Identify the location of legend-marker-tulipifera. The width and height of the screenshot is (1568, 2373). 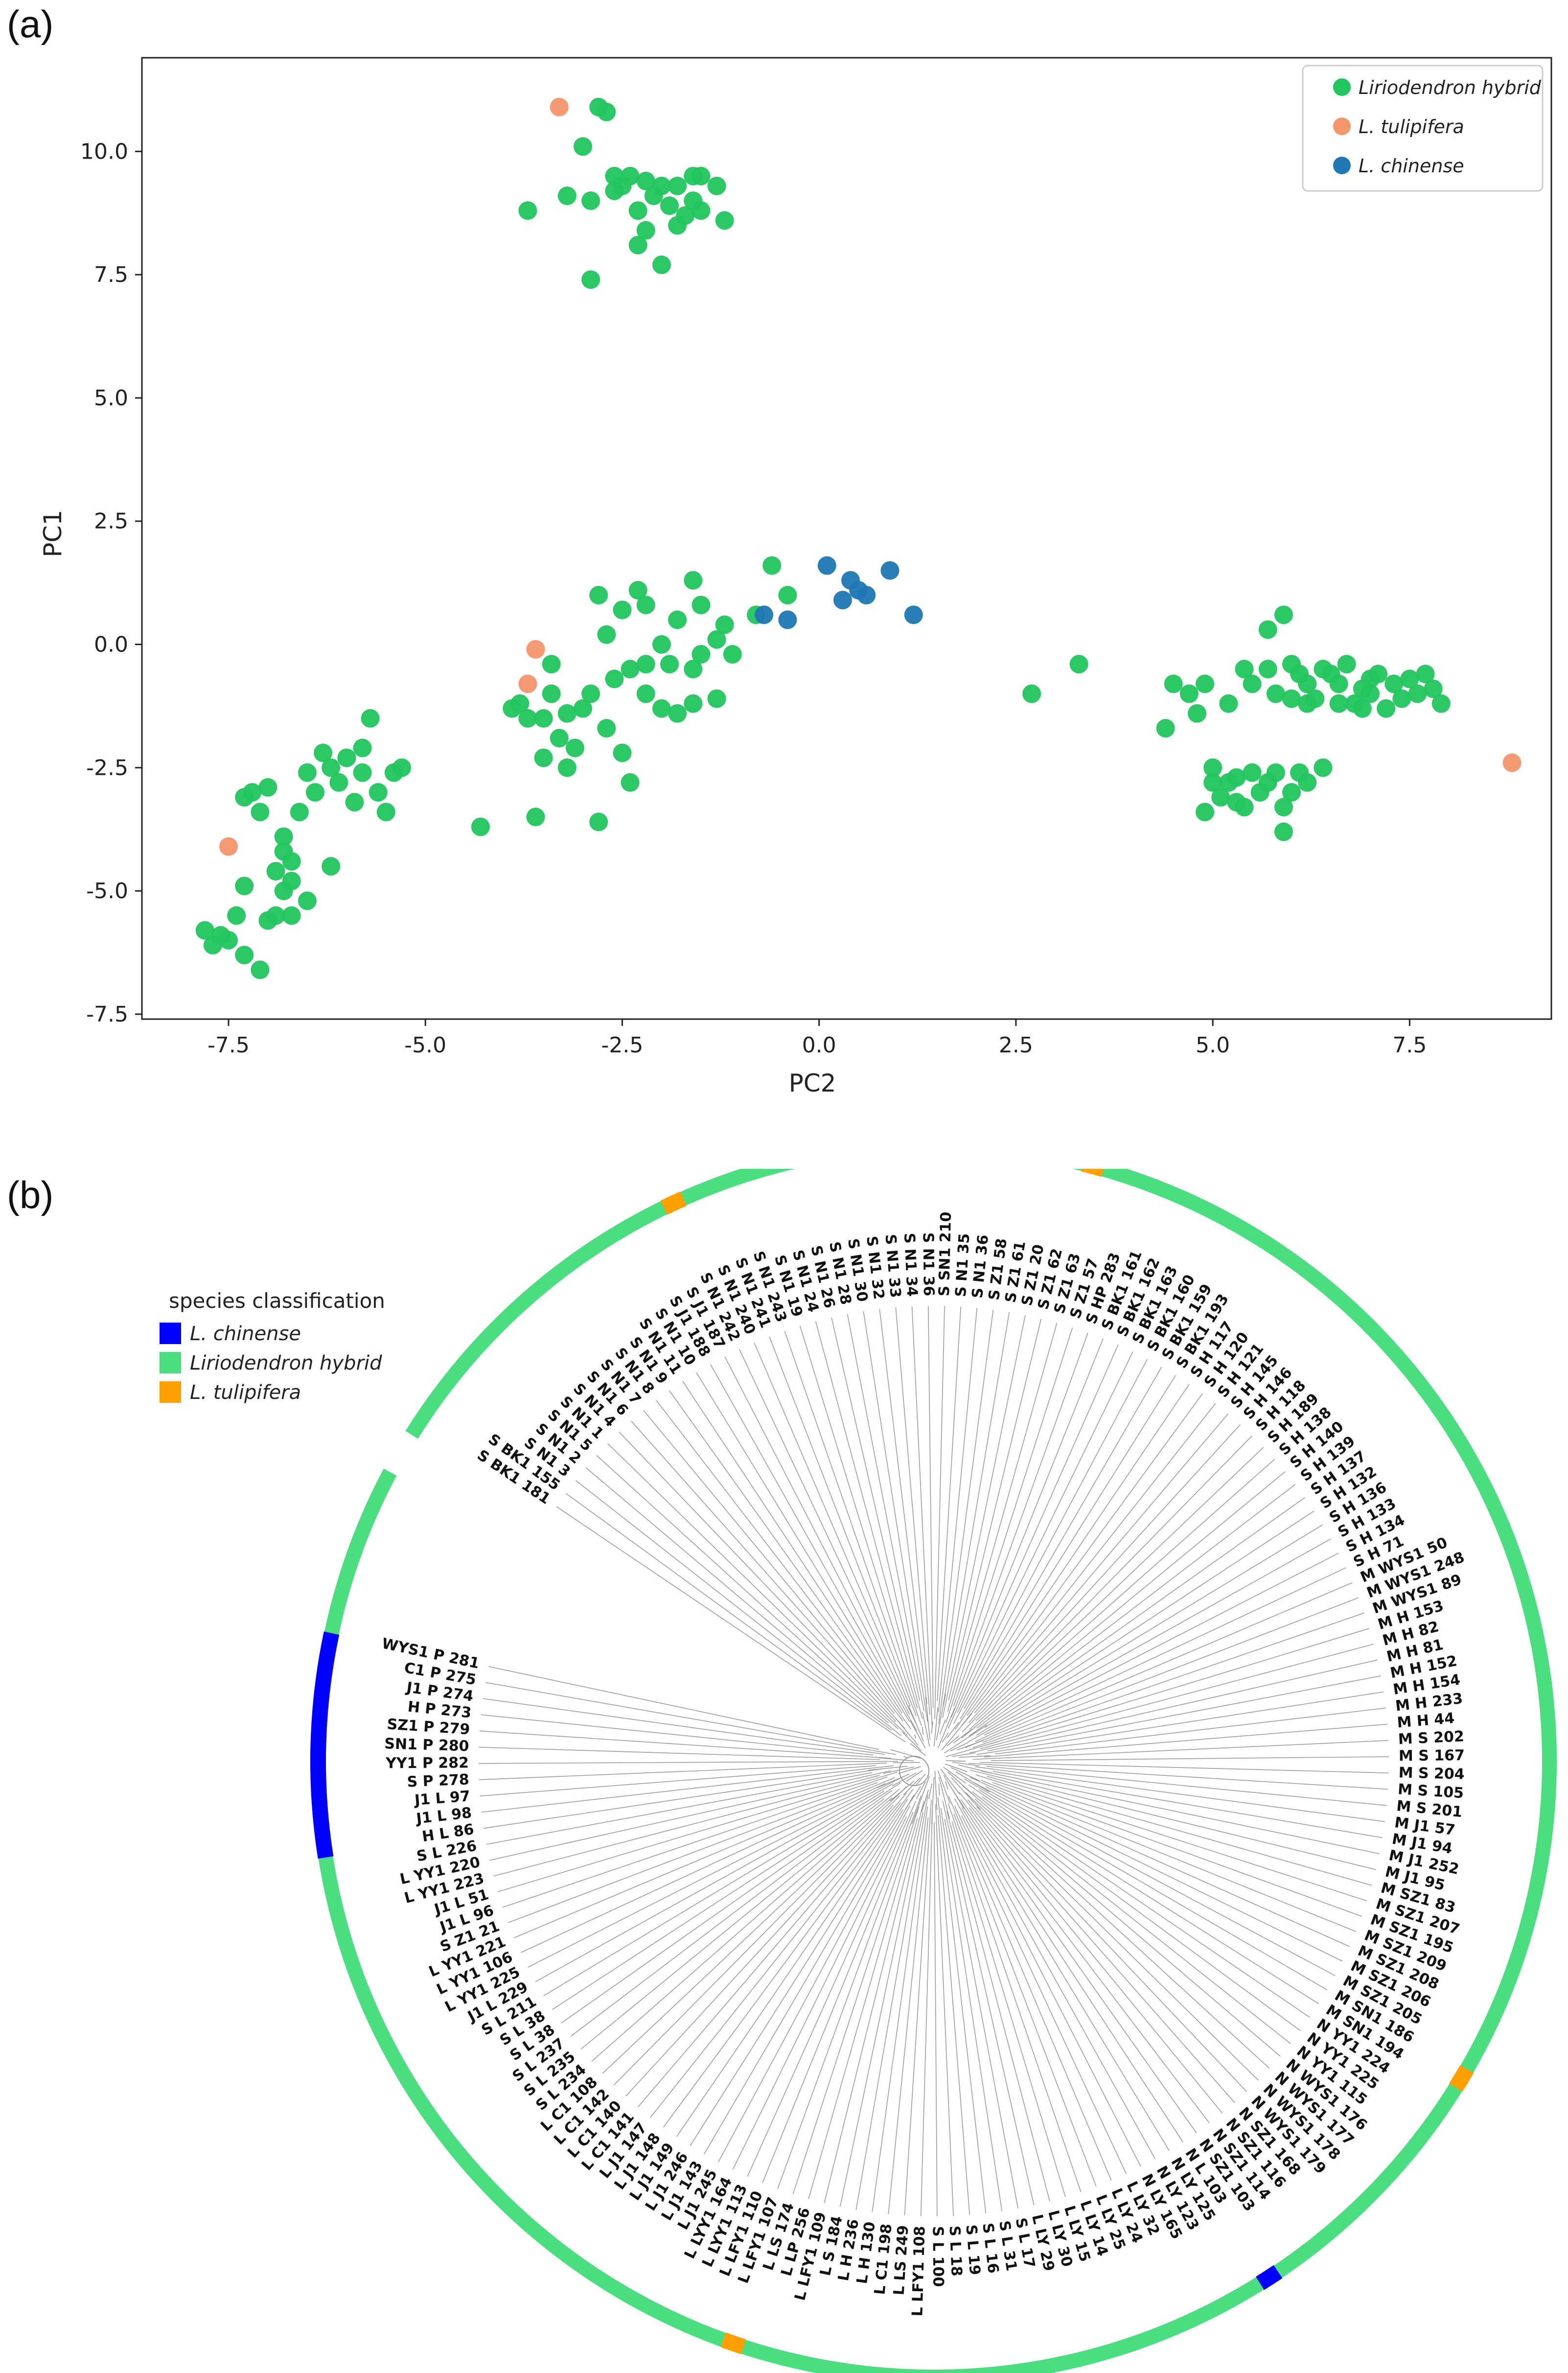
(1342, 126).